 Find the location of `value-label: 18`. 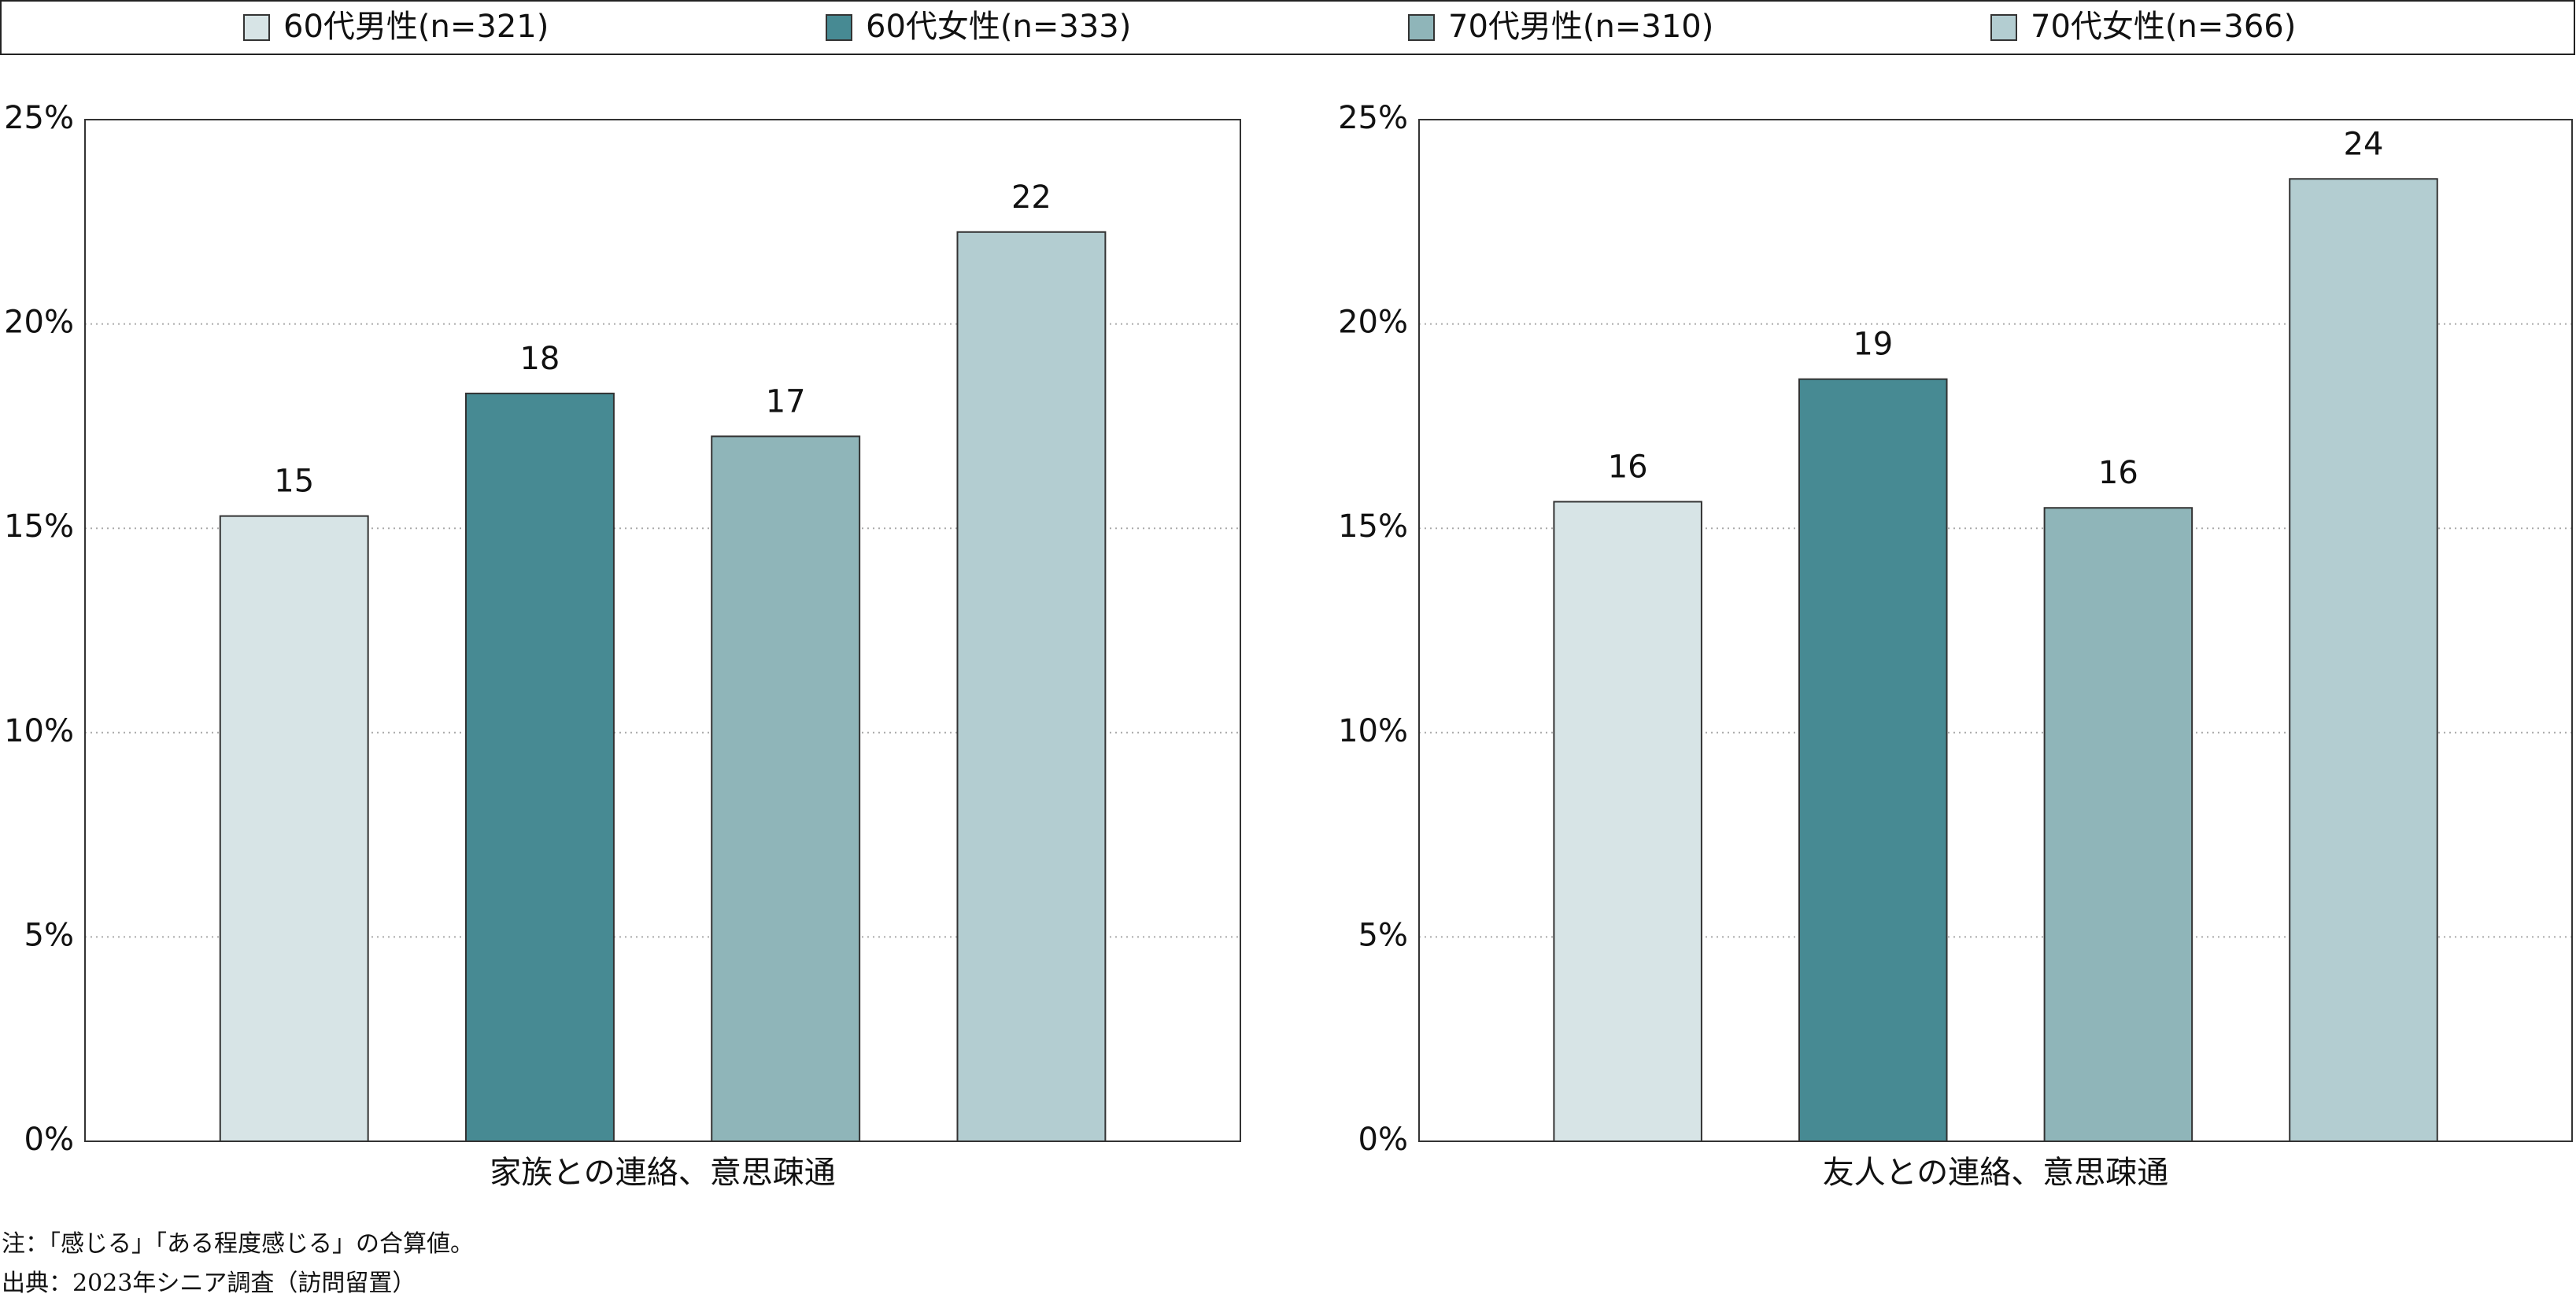

value-label: 18 is located at coordinates (539, 359).